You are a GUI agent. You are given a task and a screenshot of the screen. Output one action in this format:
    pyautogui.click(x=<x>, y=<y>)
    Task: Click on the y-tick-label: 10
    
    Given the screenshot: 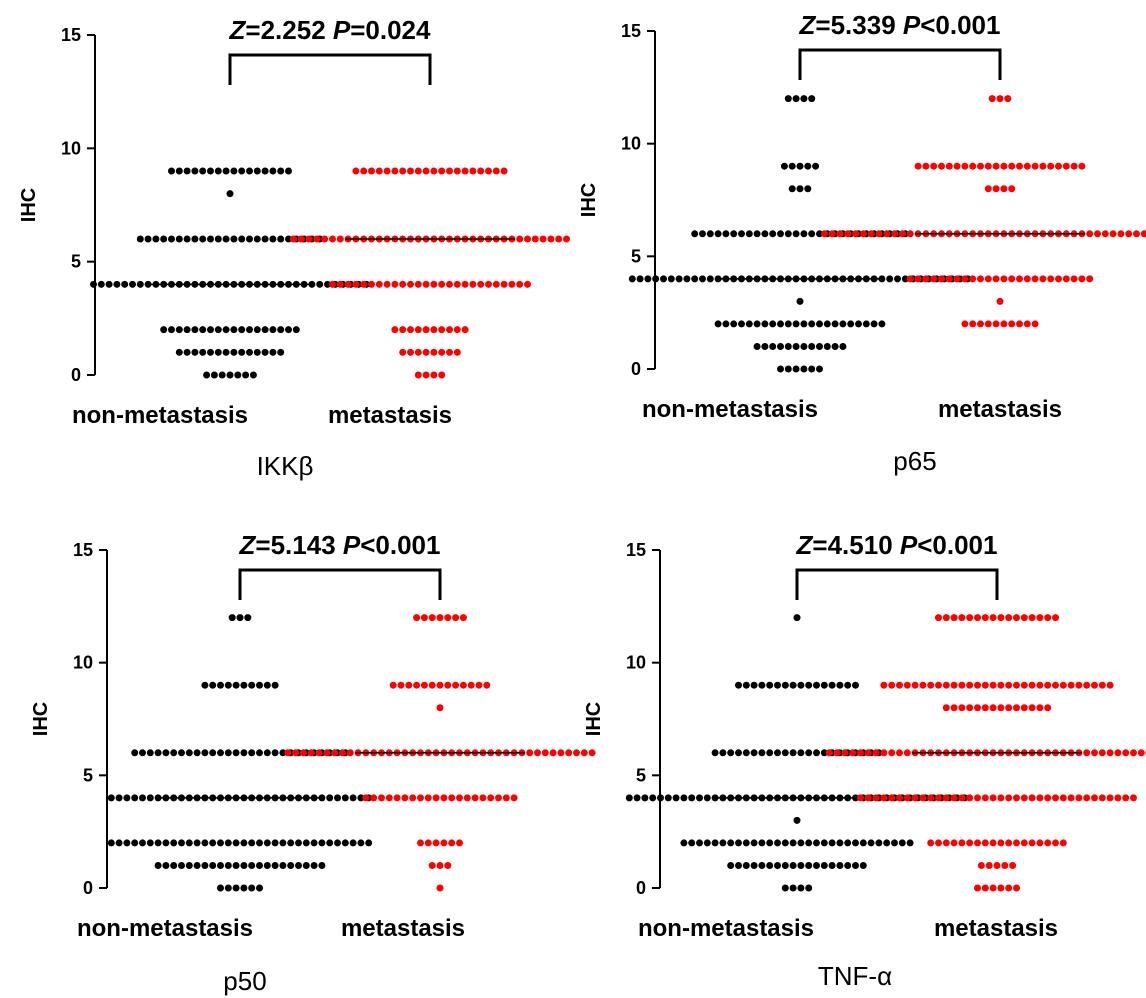 What is the action you would take?
    pyautogui.click(x=631, y=144)
    